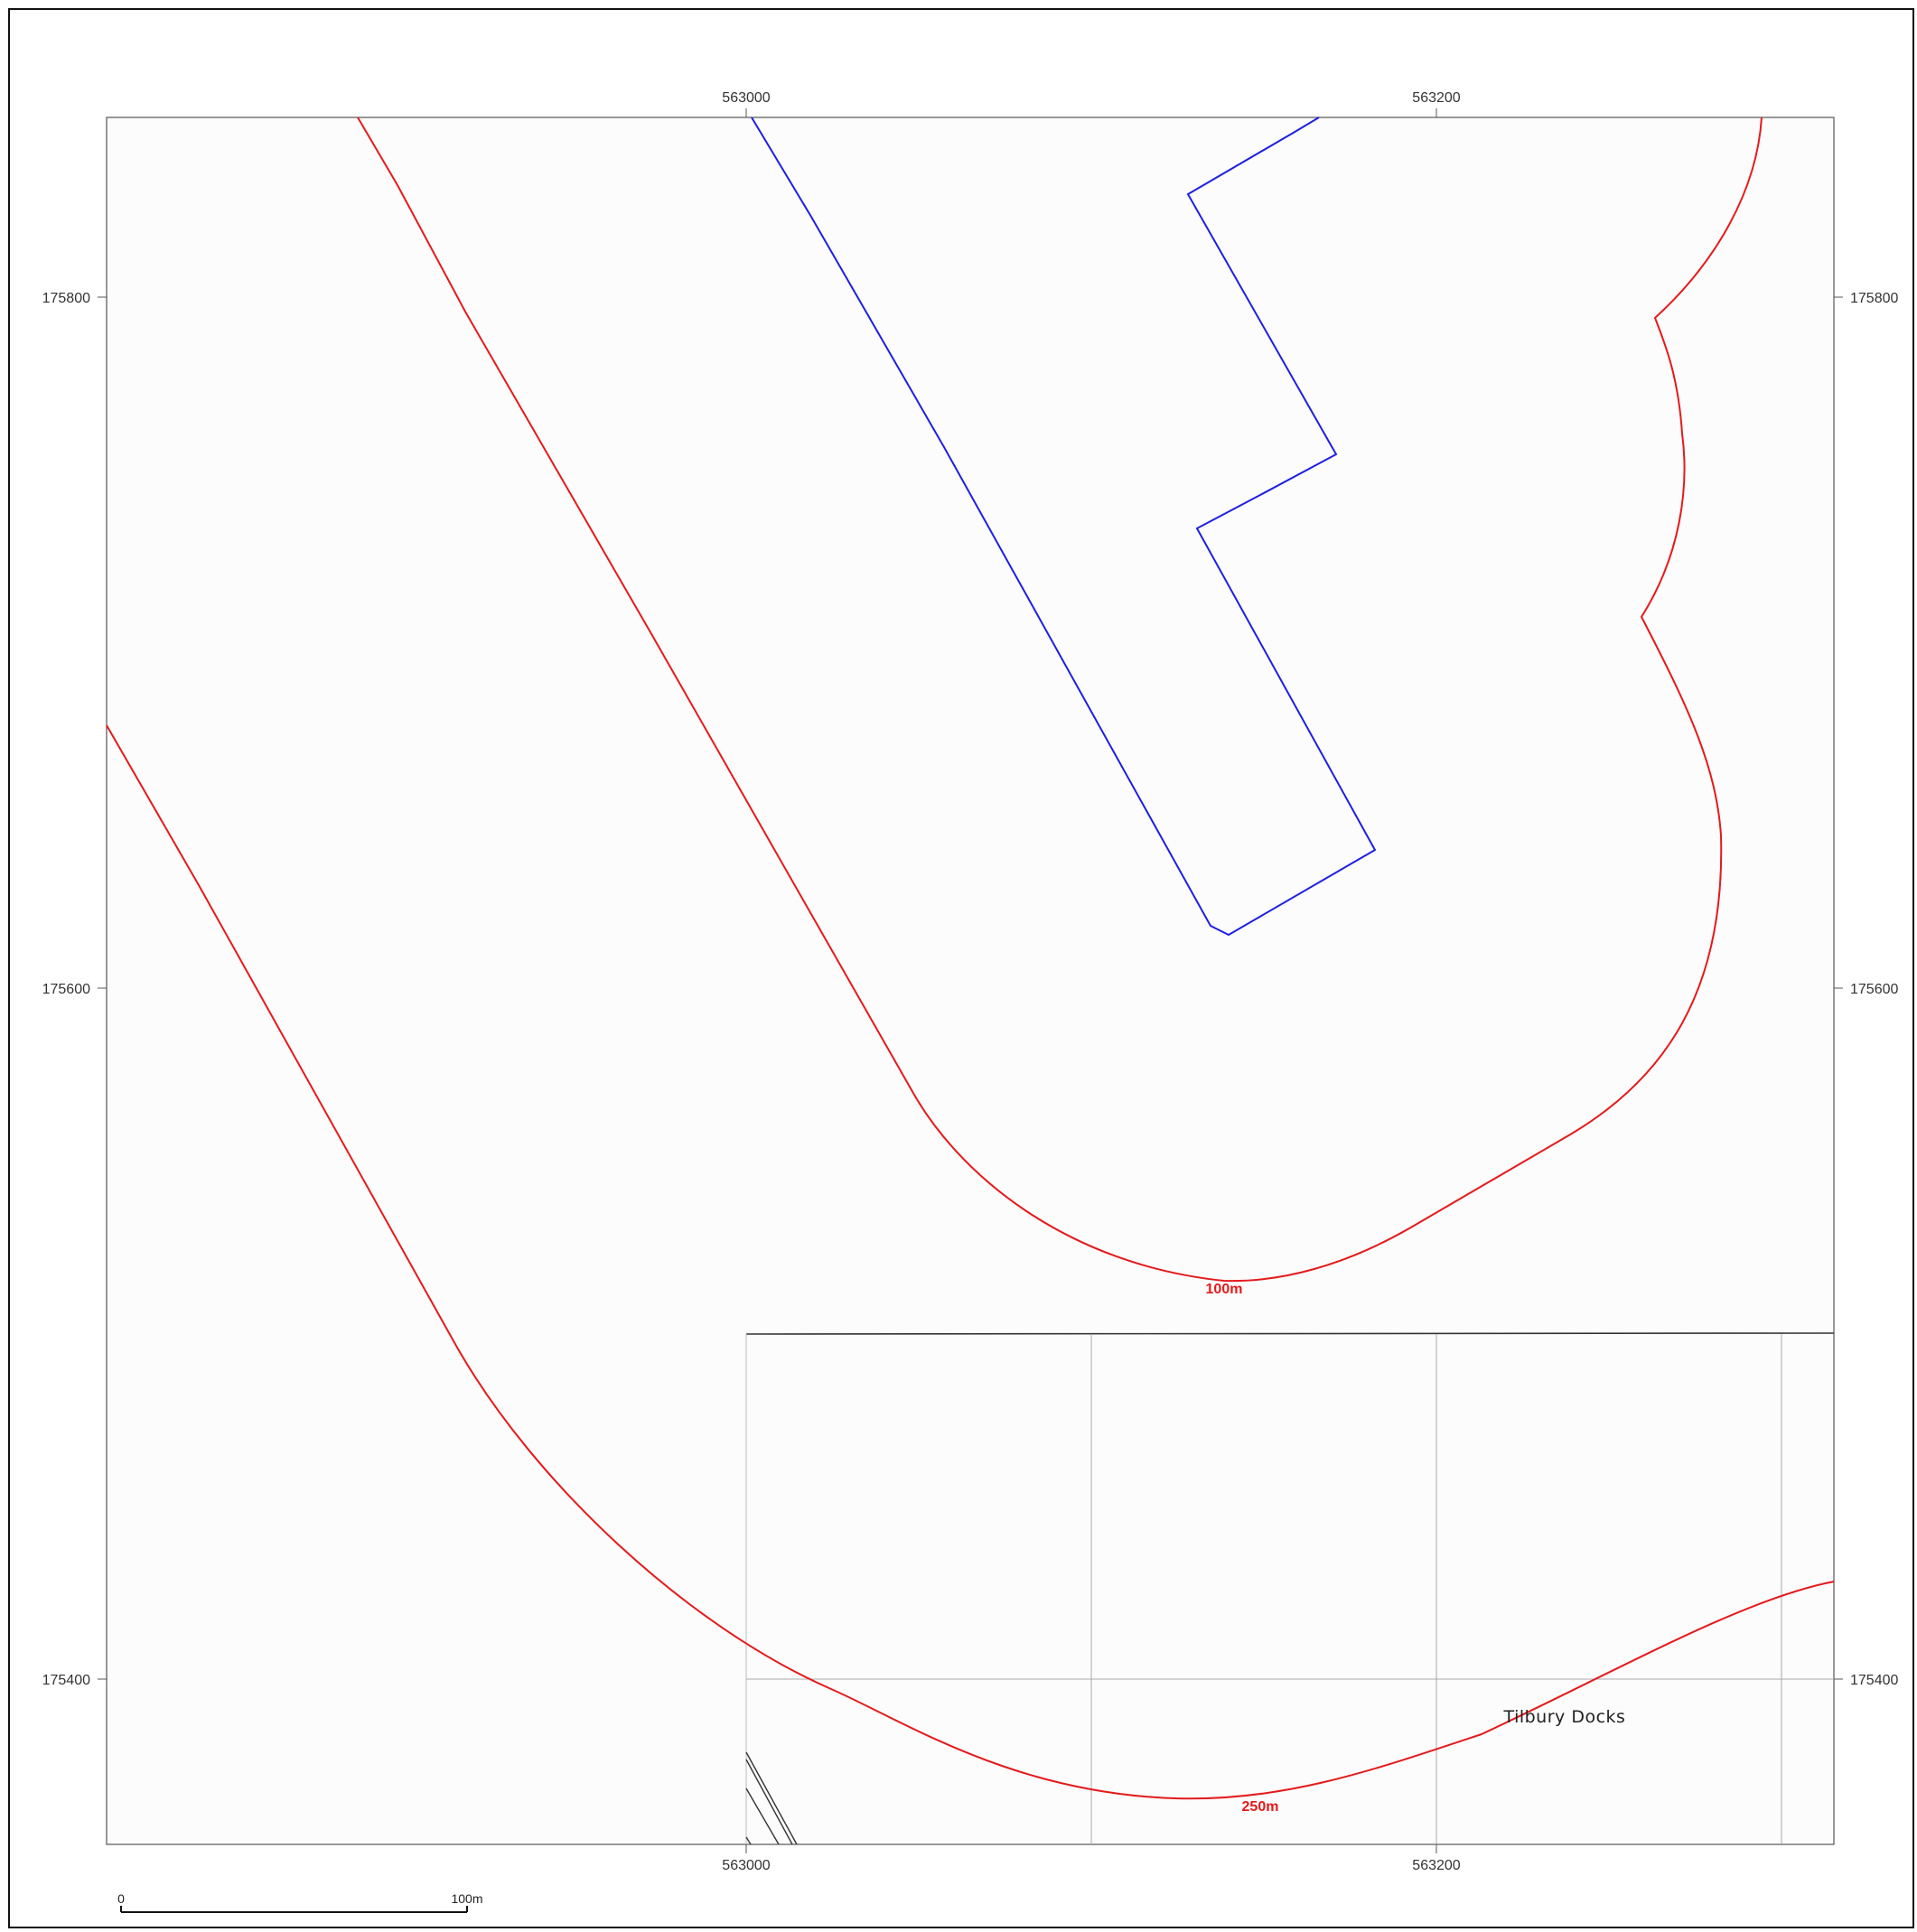 This screenshot has height=1932, width=1917. What do you see at coordinates (466, 1898) in the screenshot?
I see `scale-bar-end-label: 100m` at bounding box center [466, 1898].